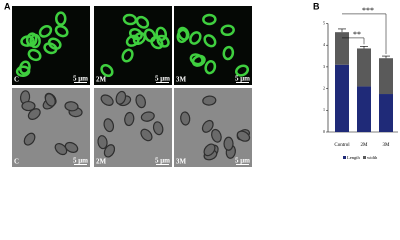 This screenshot has height=240, width=400. Describe the element at coordinates (324, 131) in the screenshot. I see `y-tick-label: 0` at that location.